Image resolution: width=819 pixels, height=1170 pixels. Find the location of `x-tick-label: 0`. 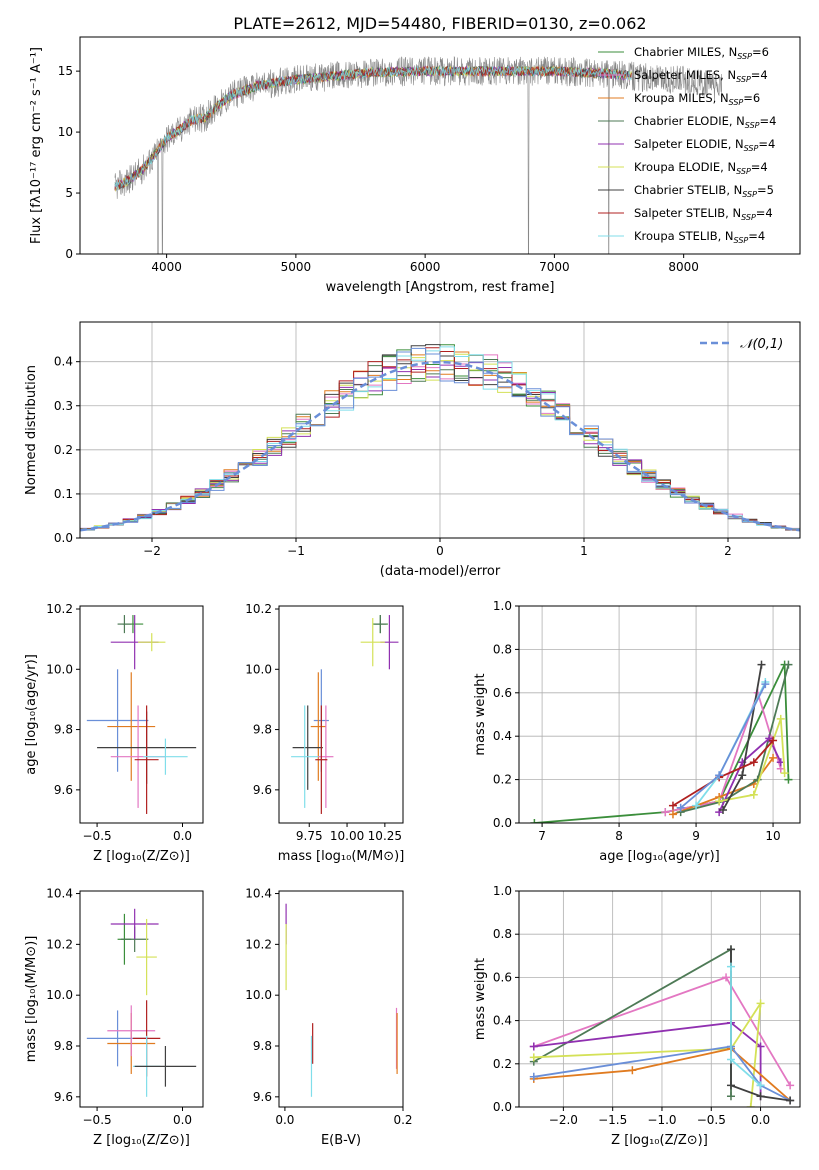

x-tick-label: 0 is located at coordinates (440, 551).